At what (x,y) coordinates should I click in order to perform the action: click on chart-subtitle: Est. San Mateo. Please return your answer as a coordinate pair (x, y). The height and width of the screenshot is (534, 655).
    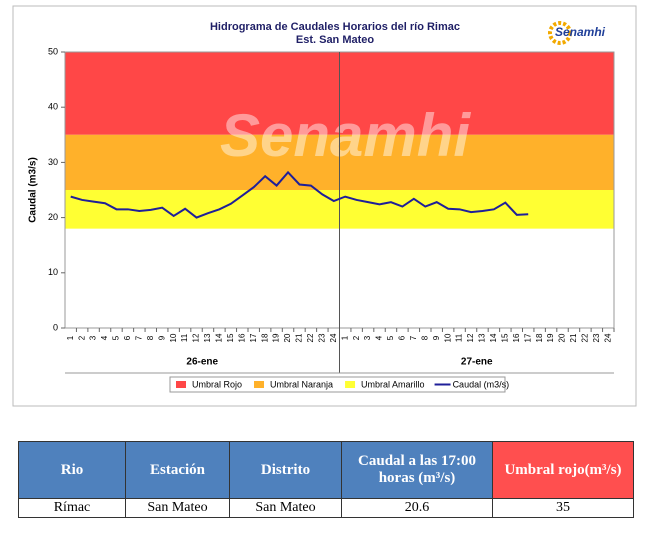
    Looking at the image, I should click on (335, 40).